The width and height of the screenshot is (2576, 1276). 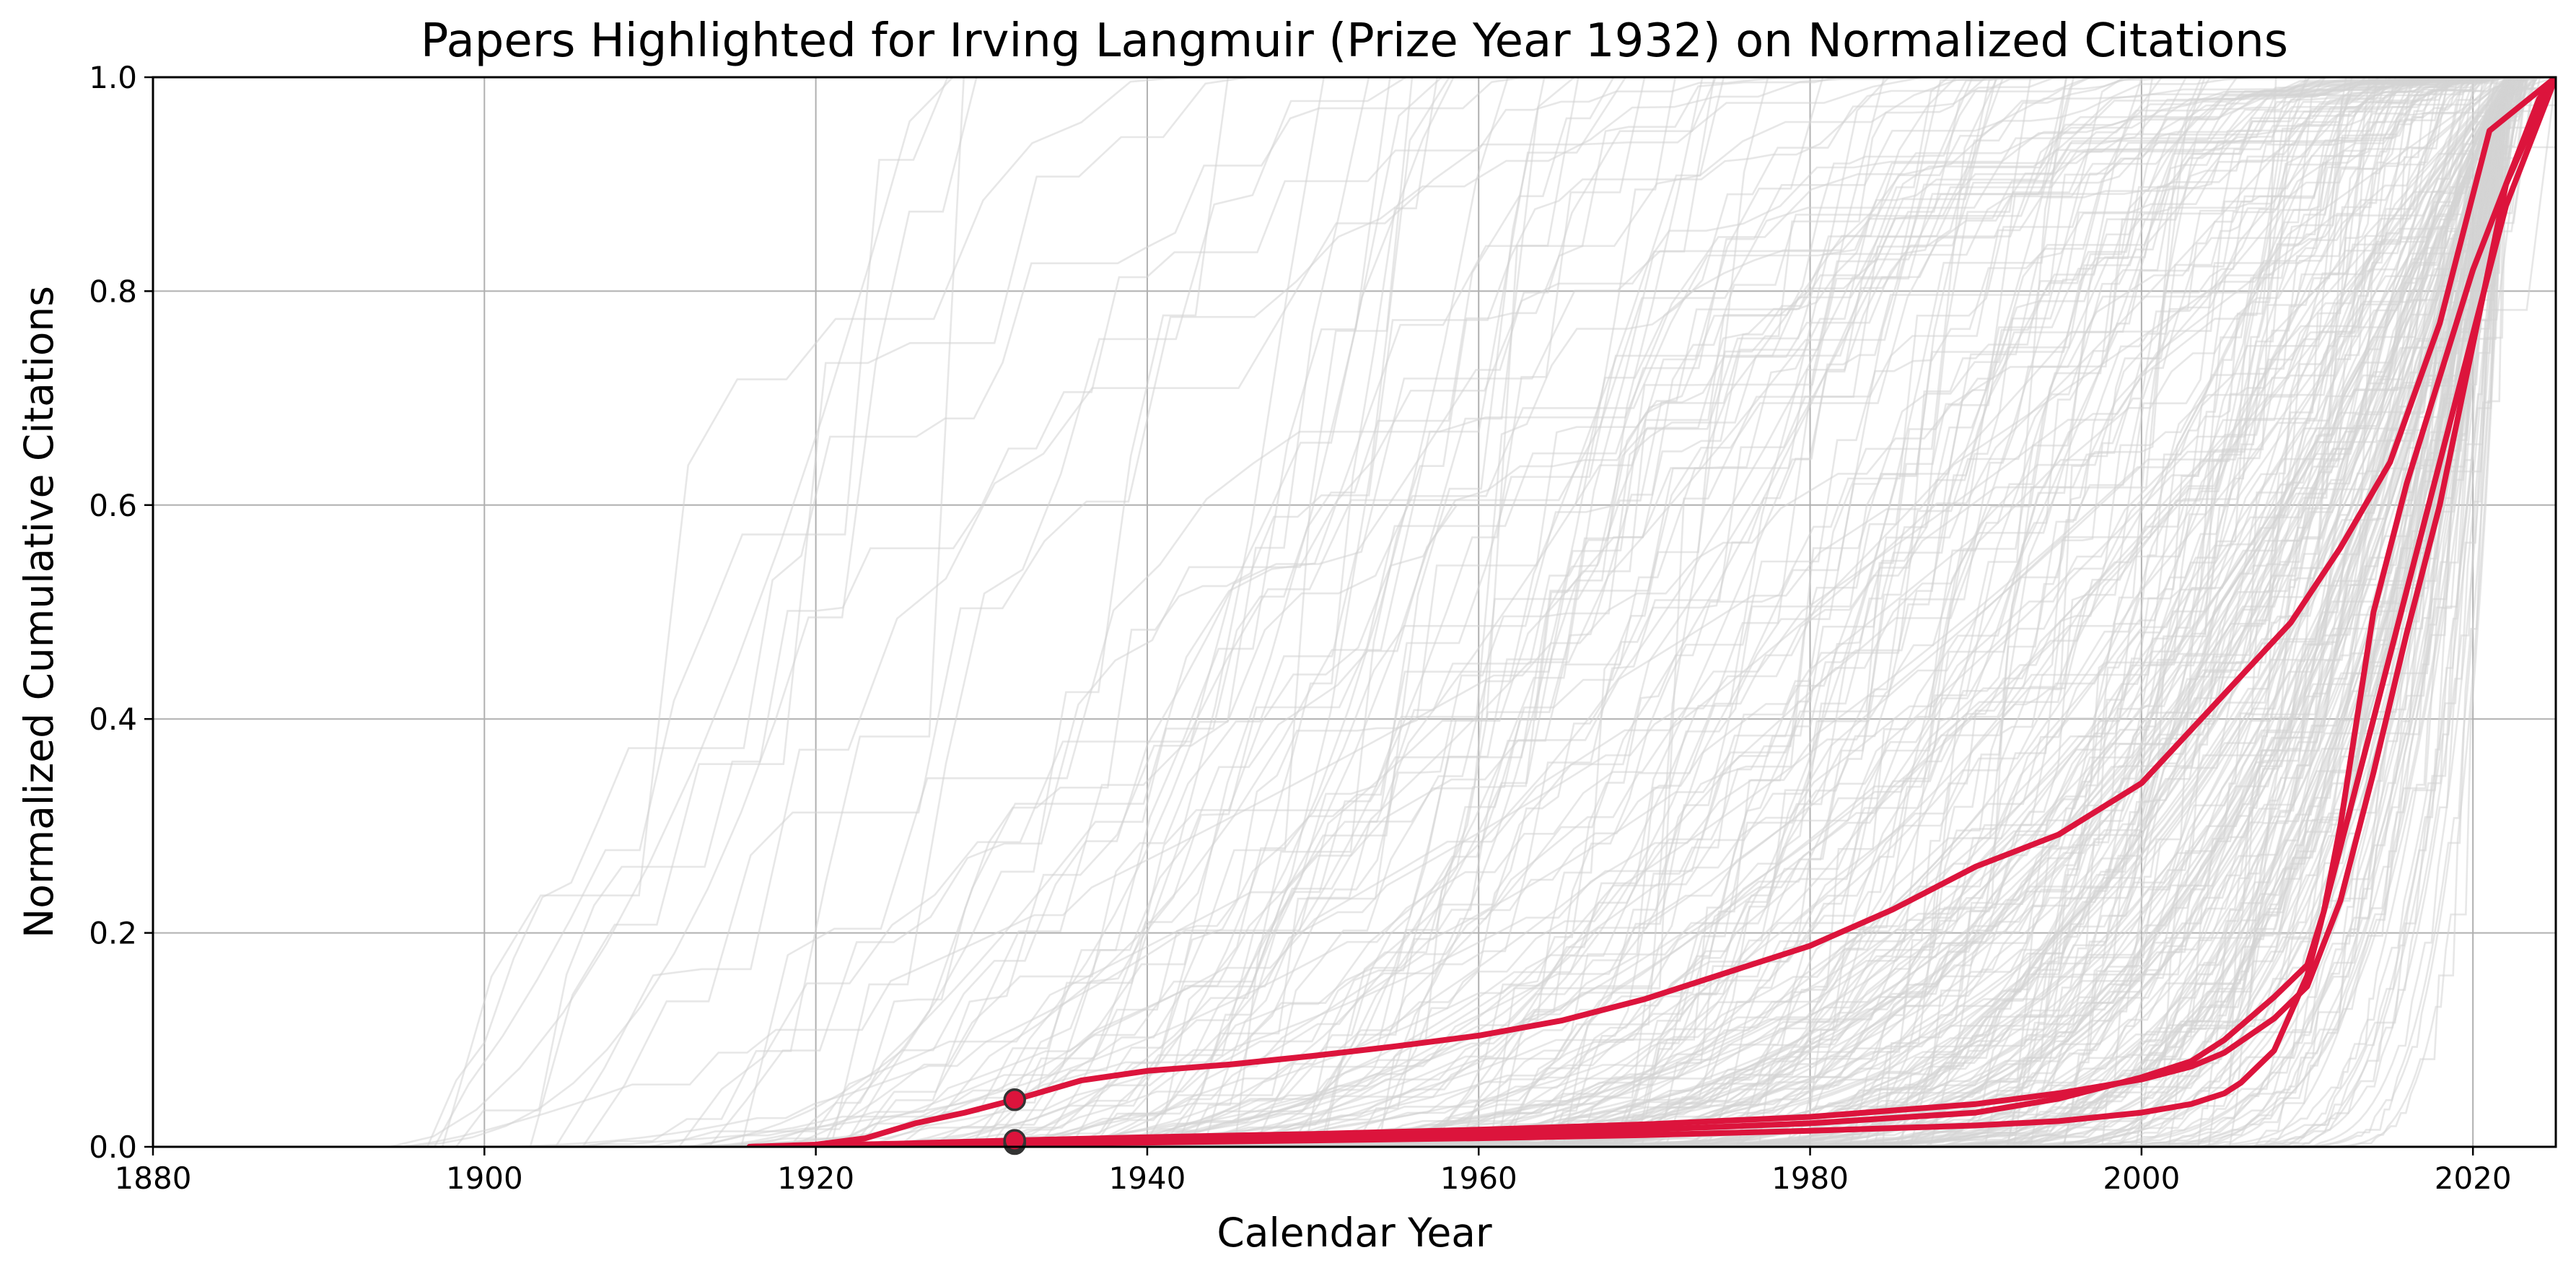 I want to click on x-tick-label: 1960, so click(x=1478, y=1178).